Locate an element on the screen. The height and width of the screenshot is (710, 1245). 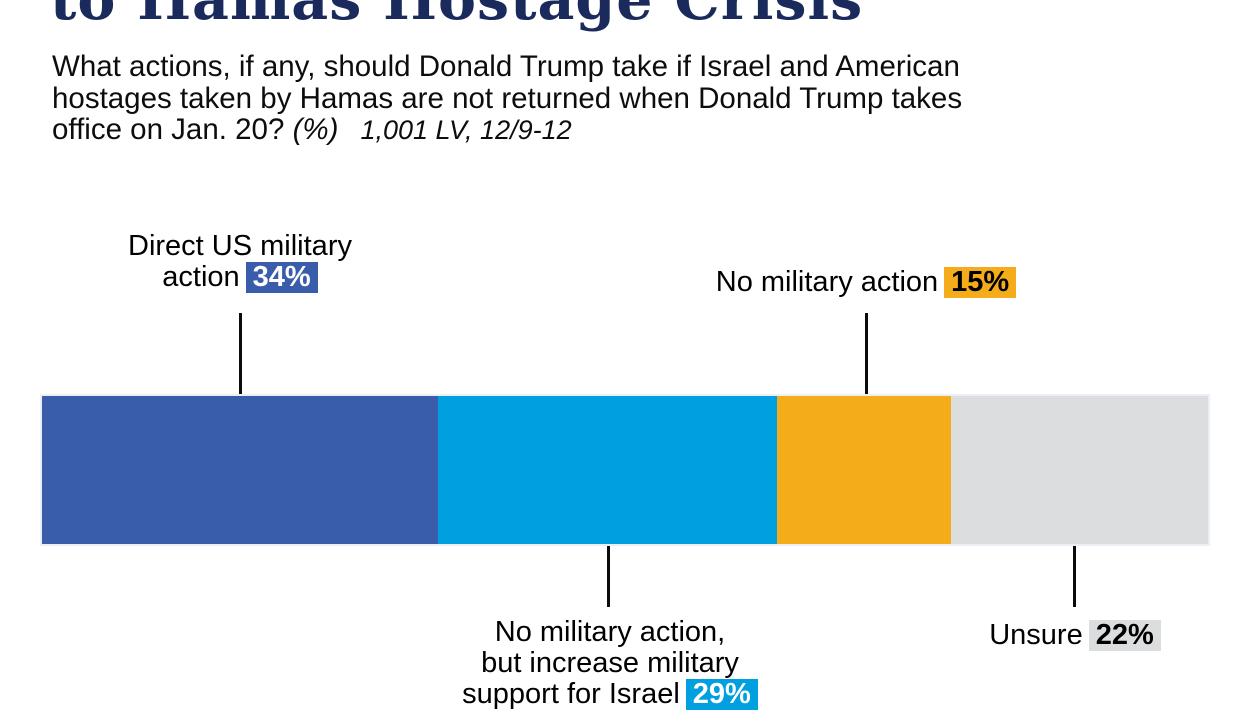
callout-no-military-action: No military action 15% is located at coordinates (866, 282).